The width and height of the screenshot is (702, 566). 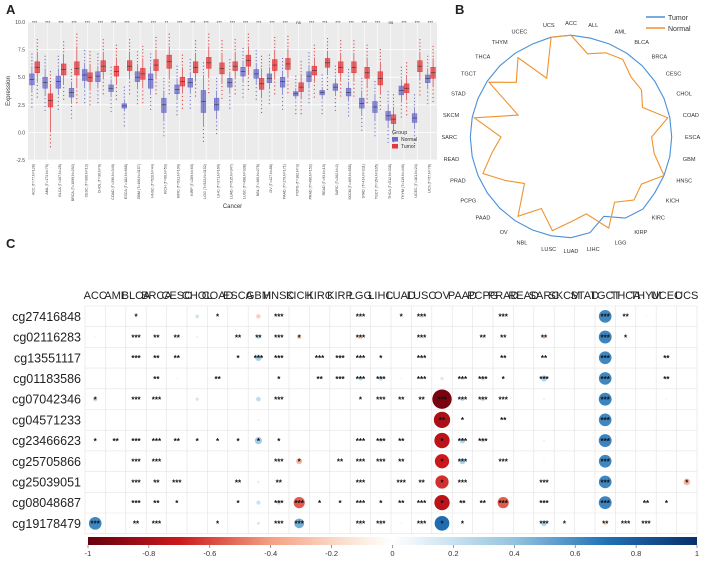 What do you see at coordinates (350, 182) in the screenshot?
I see `x-tick-label: SKCM (T=469,N=558)` at bounding box center [350, 182].